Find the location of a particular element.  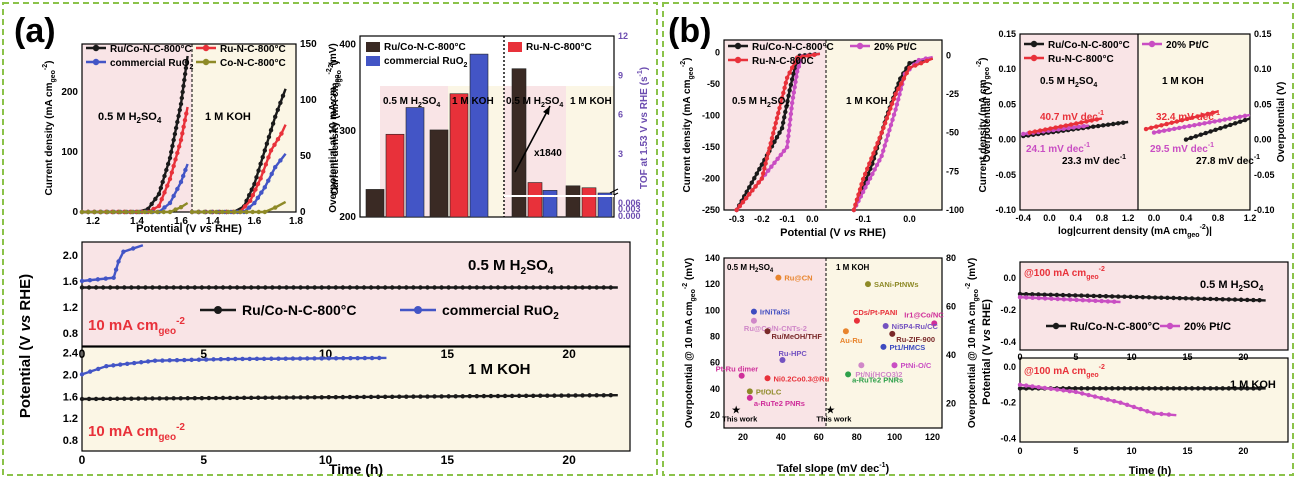

stab-b-bottom-label: 1 M KOH is located at coordinates (1253, 385).